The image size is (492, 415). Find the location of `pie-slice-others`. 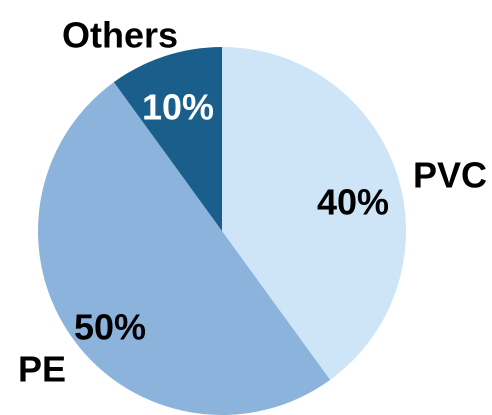

pie-slice-others is located at coordinates (167, 139).